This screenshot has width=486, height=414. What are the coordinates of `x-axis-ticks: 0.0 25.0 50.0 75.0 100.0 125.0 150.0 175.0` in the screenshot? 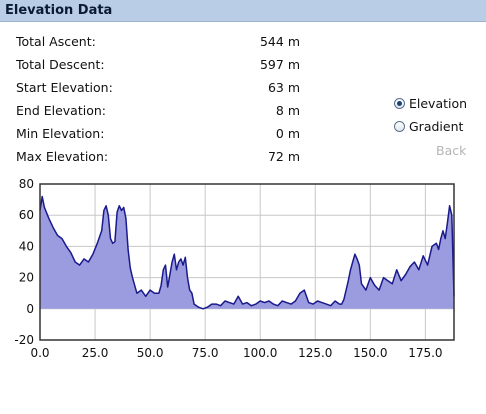 It's located at (236, 353).